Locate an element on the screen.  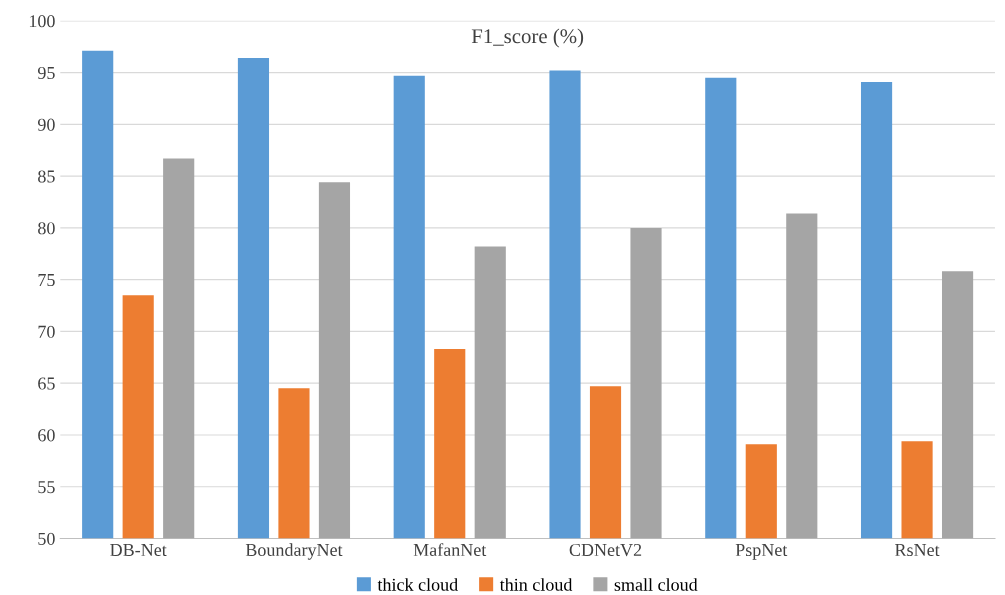
legend-label: thick cloud is located at coordinates (417, 584).